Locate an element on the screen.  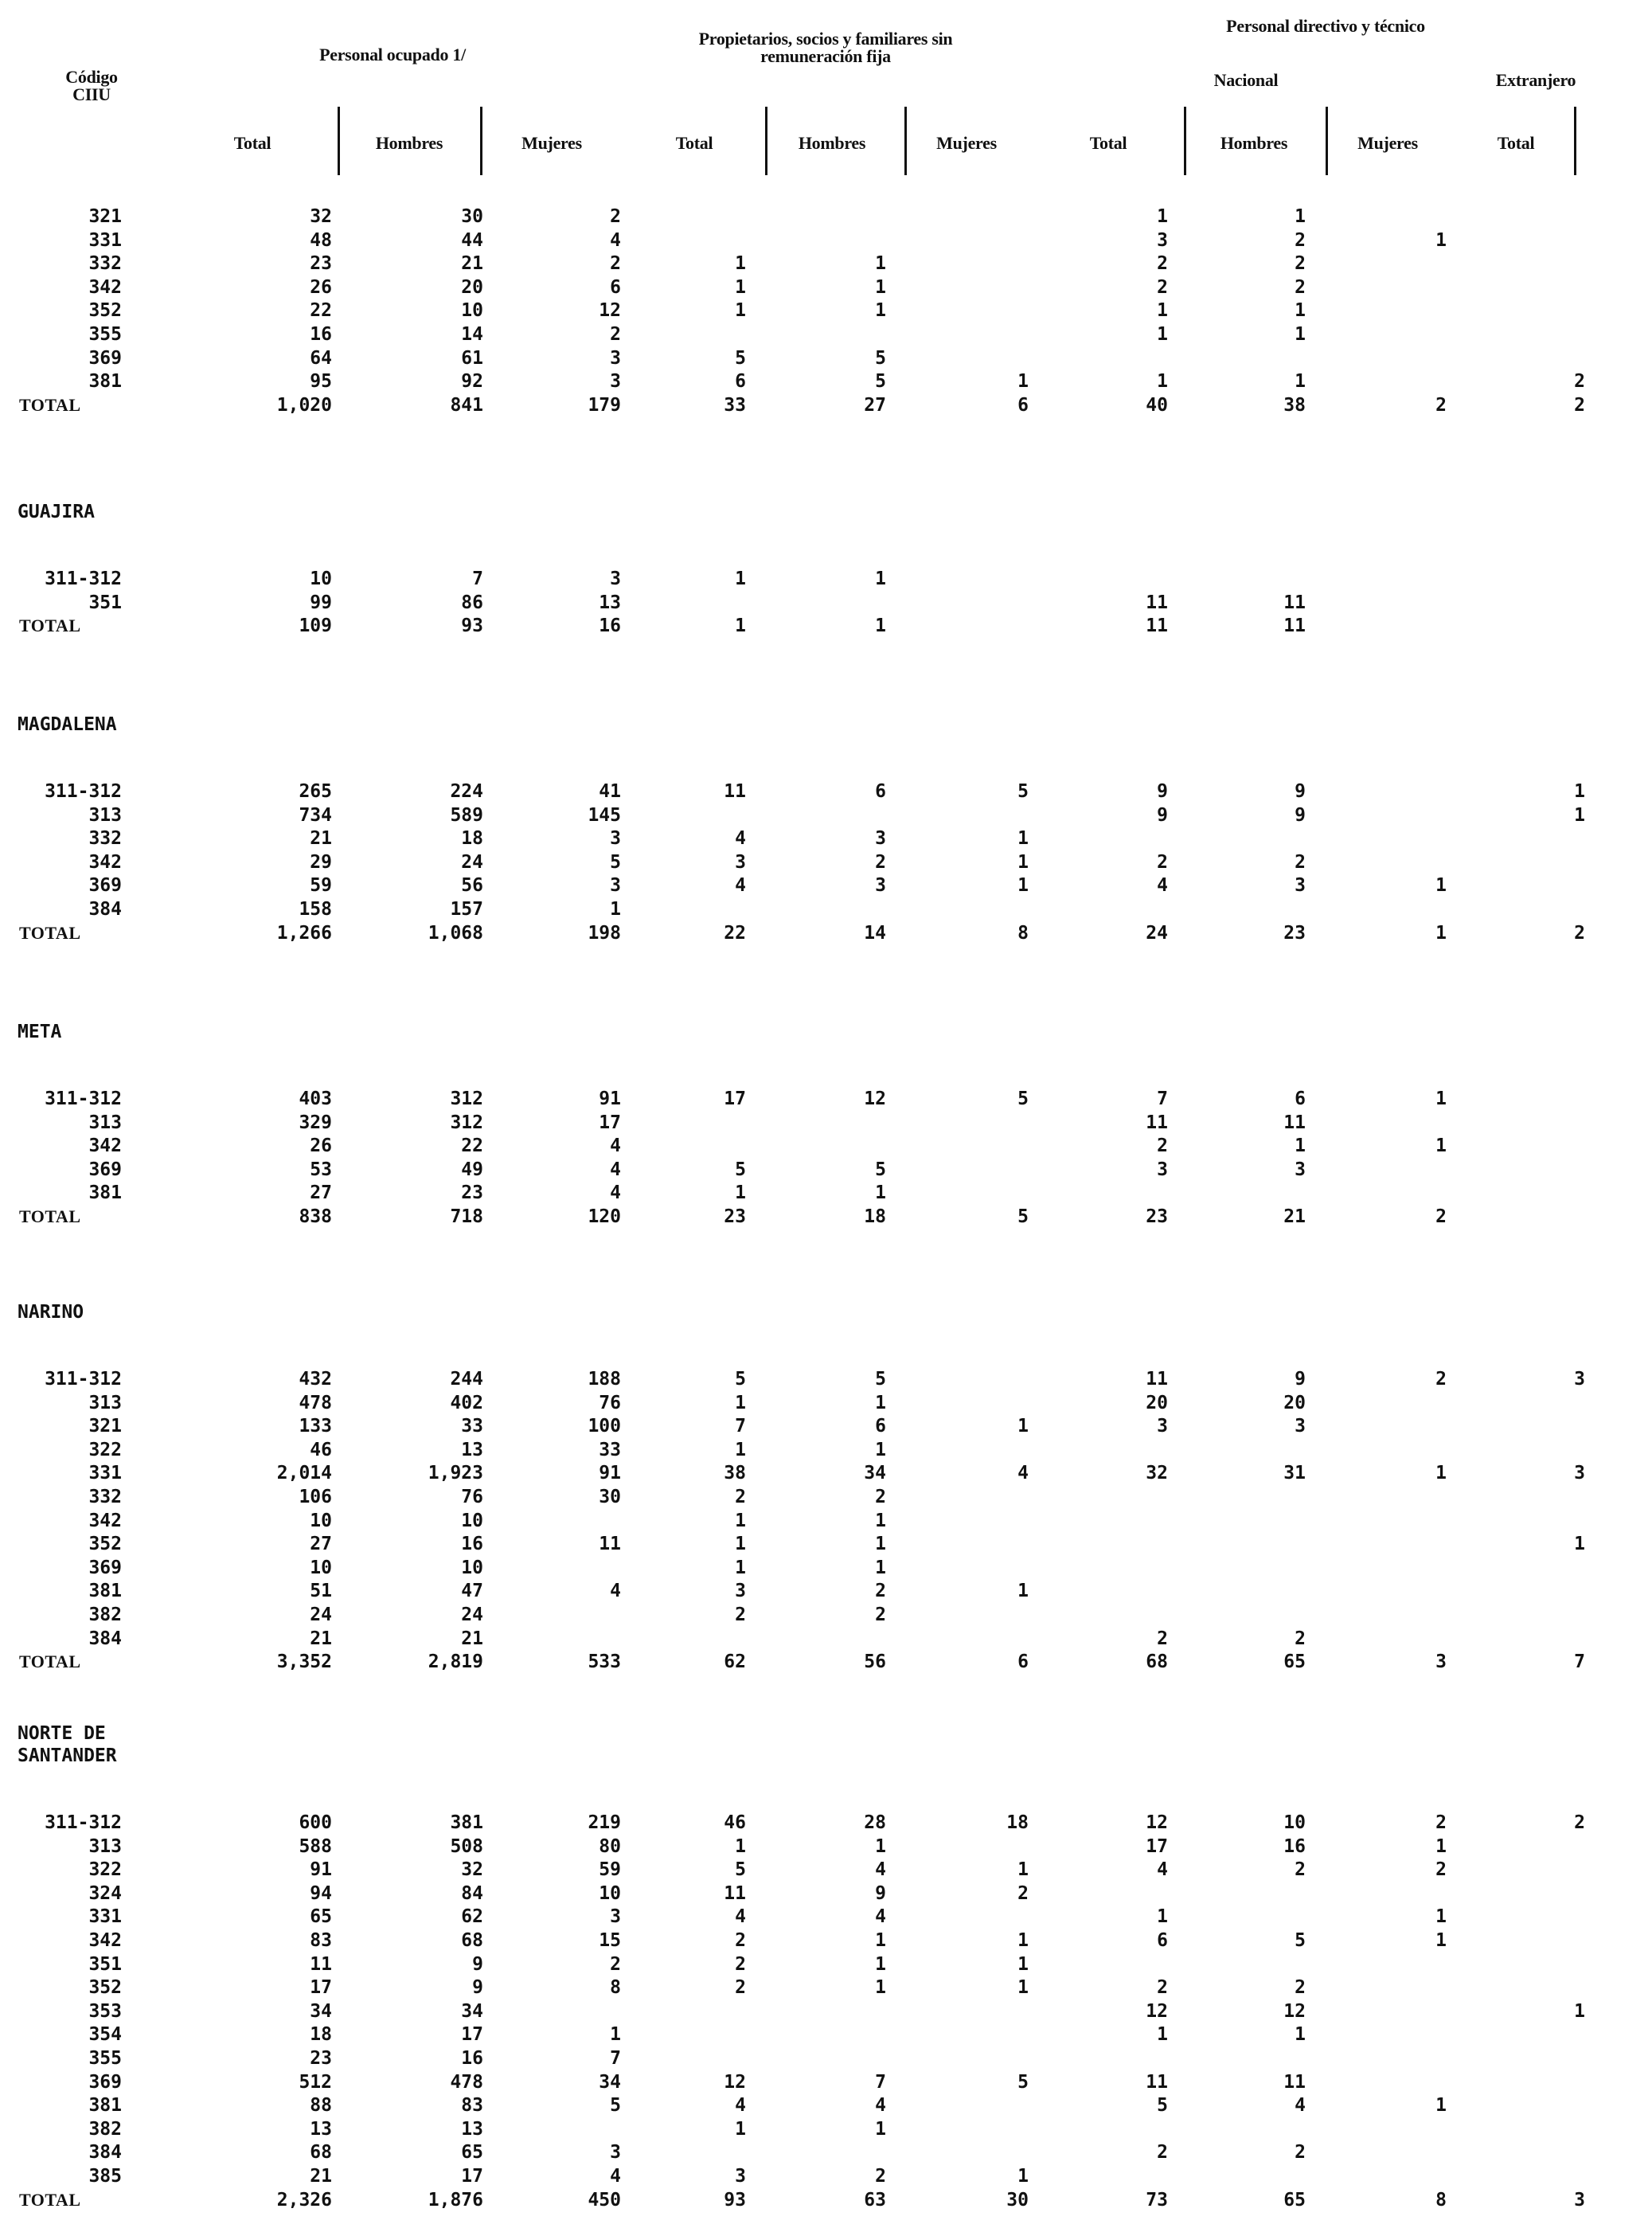
total-cell: 120 is located at coordinates (604, 1216).